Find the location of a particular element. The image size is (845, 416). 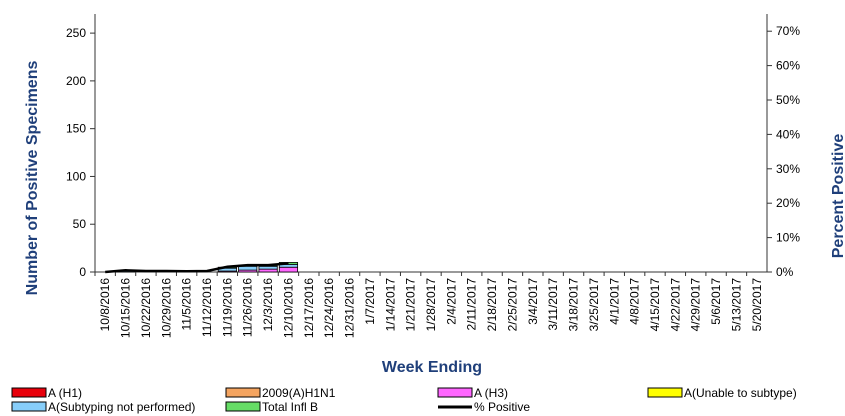

x-tick-label: 10/8/2016 is located at coordinates (105, 305).